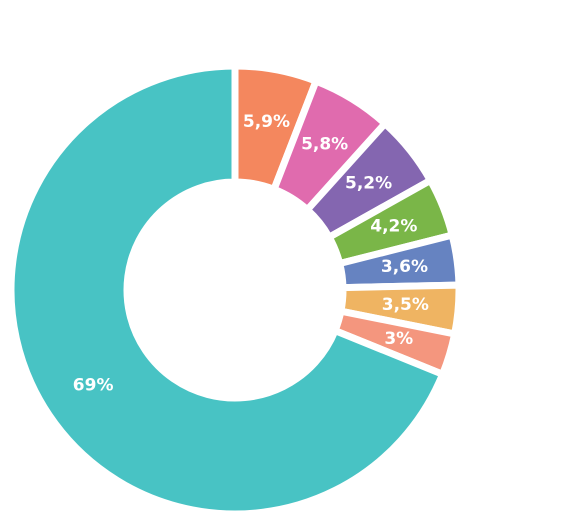 The width and height of the screenshot is (562, 515). Describe the element at coordinates (405, 305) in the screenshot. I see `value-label: 3,5%` at that location.